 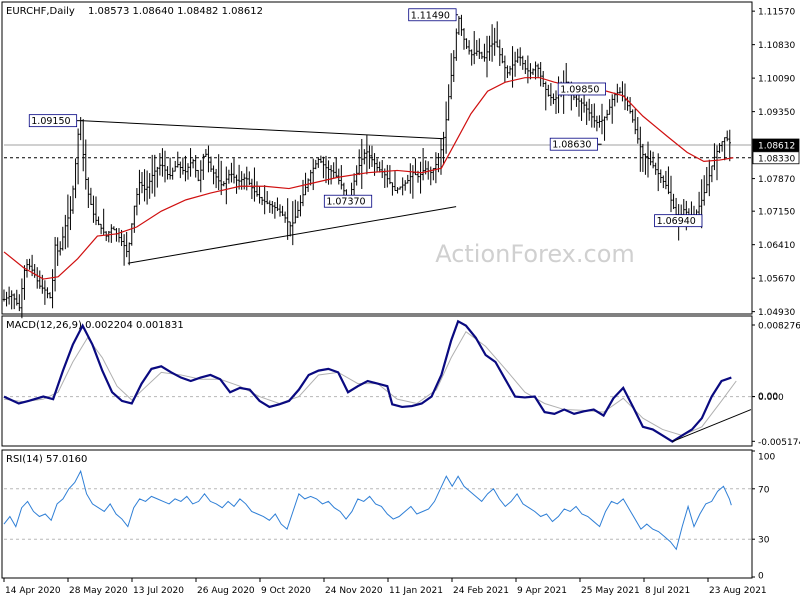 I want to click on macd-axis: 0.008276 0.000.000 -0.005174, so click(x=776, y=384).